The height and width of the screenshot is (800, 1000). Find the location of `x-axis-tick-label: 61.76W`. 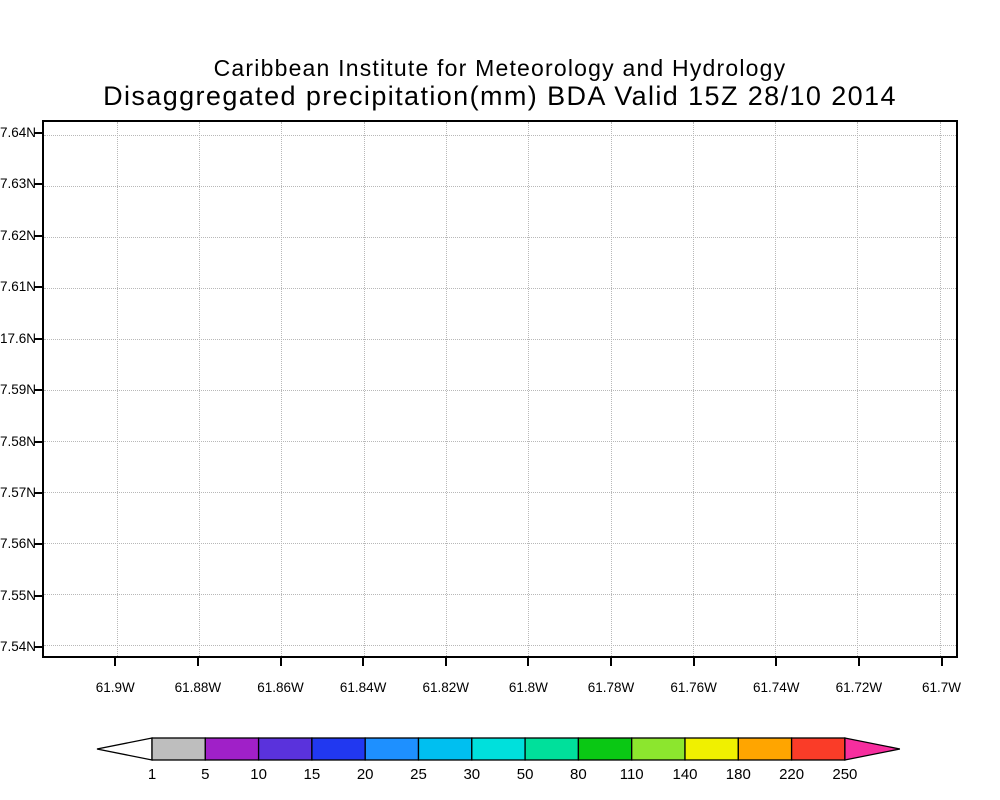

x-axis-tick-label: 61.76W is located at coordinates (693, 687).